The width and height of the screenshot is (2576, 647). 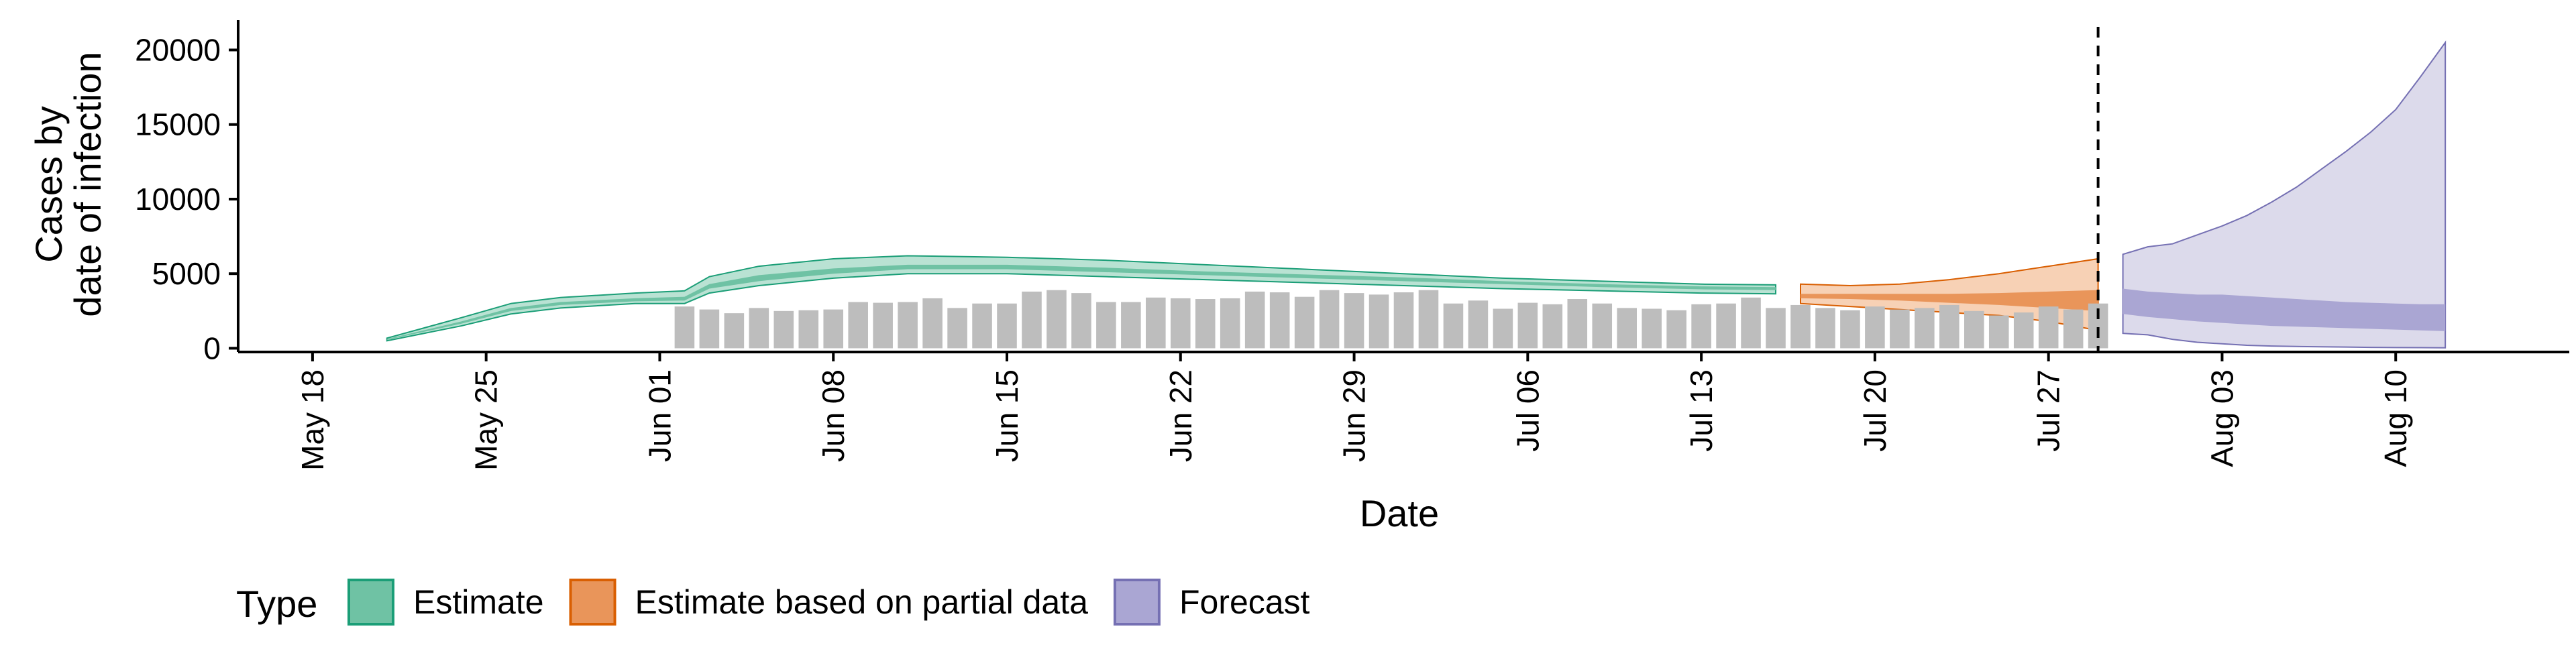 I want to click on x-tick-label: Aug 03, so click(x=2221, y=418).